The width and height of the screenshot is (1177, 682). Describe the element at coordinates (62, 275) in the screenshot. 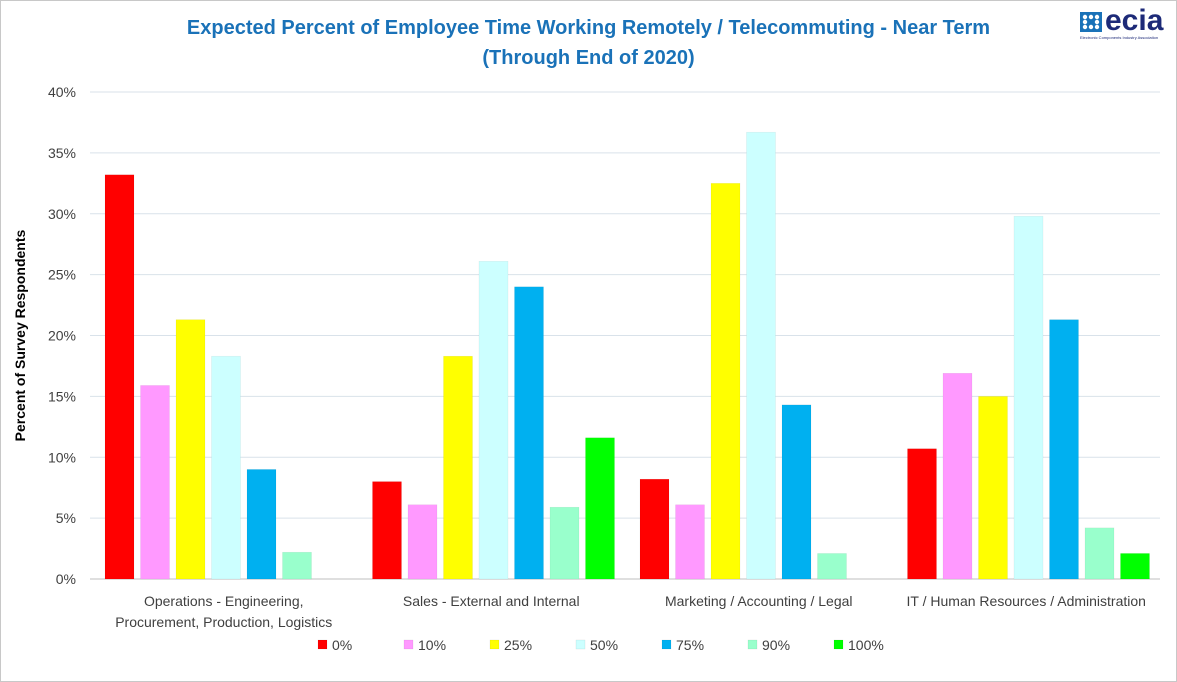

I see `y-tick-label: 25%` at that location.